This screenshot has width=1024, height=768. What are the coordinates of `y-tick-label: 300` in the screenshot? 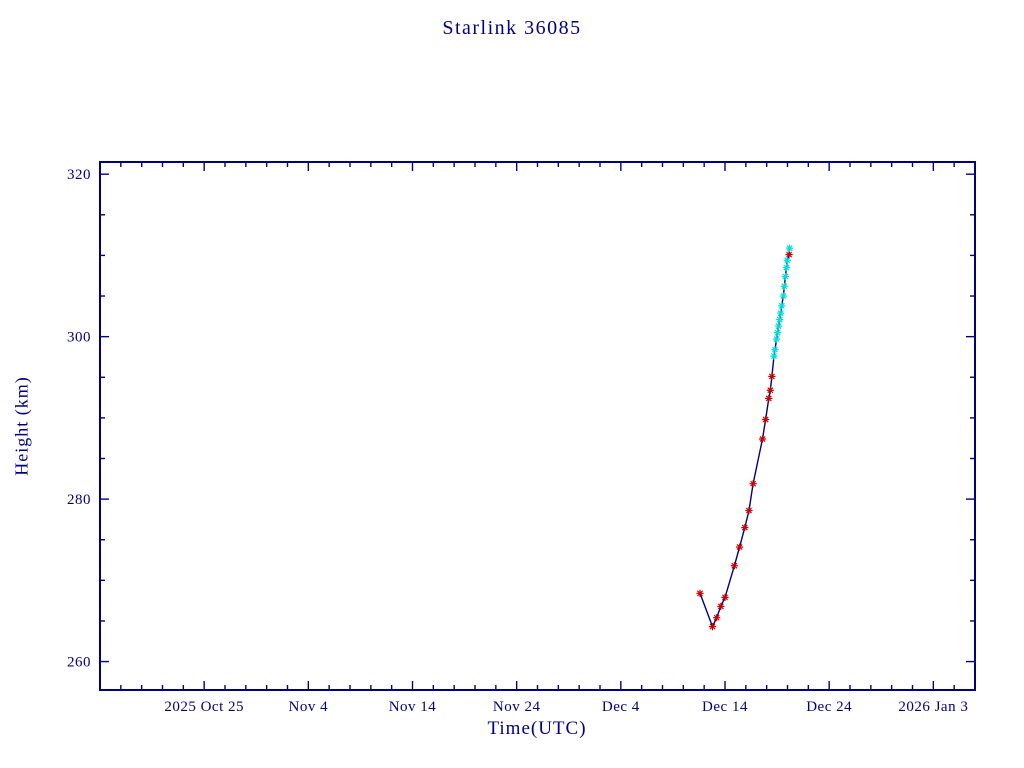 It's located at (79, 338).